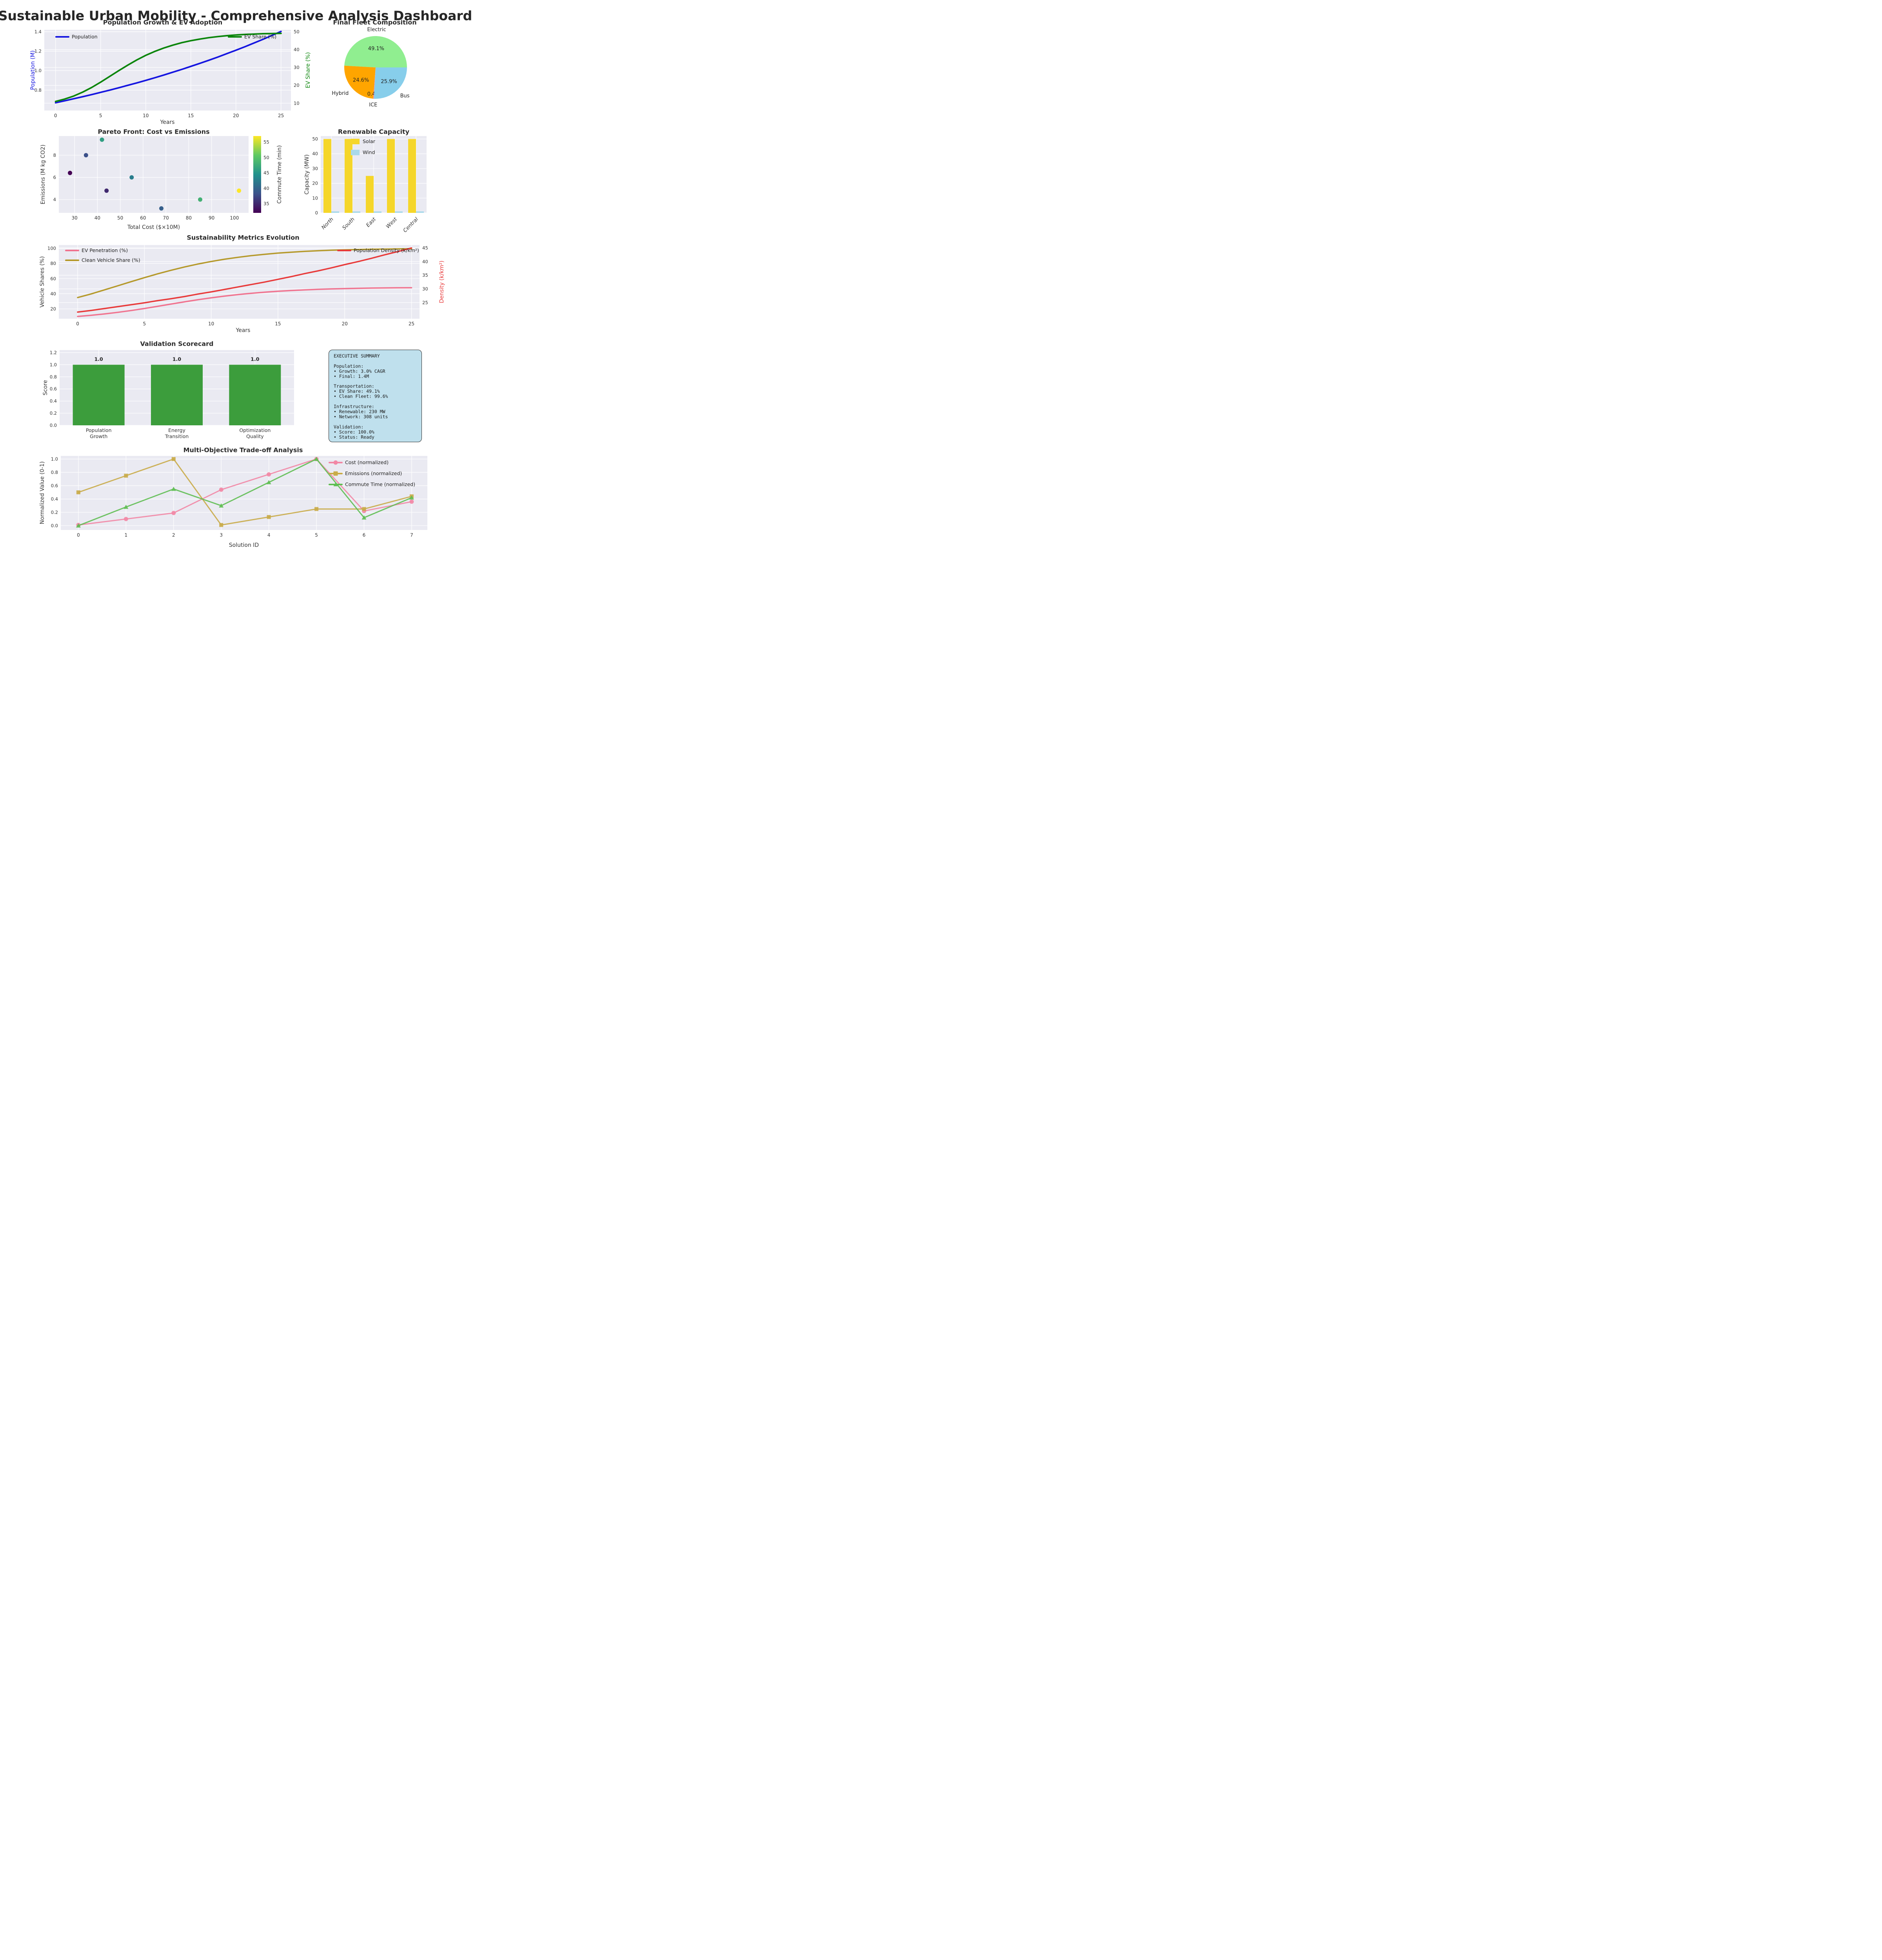 This screenshot has width=1882, height=1960. Describe the element at coordinates (371, 222) in the screenshot. I see `svg-text: East` at that location.